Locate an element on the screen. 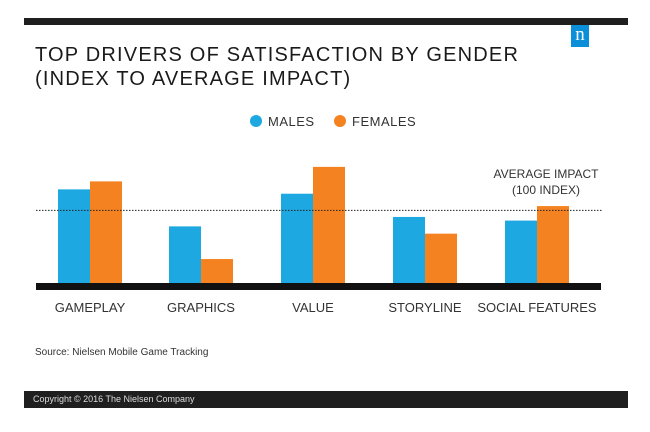  chart-baseline is located at coordinates (318, 286).